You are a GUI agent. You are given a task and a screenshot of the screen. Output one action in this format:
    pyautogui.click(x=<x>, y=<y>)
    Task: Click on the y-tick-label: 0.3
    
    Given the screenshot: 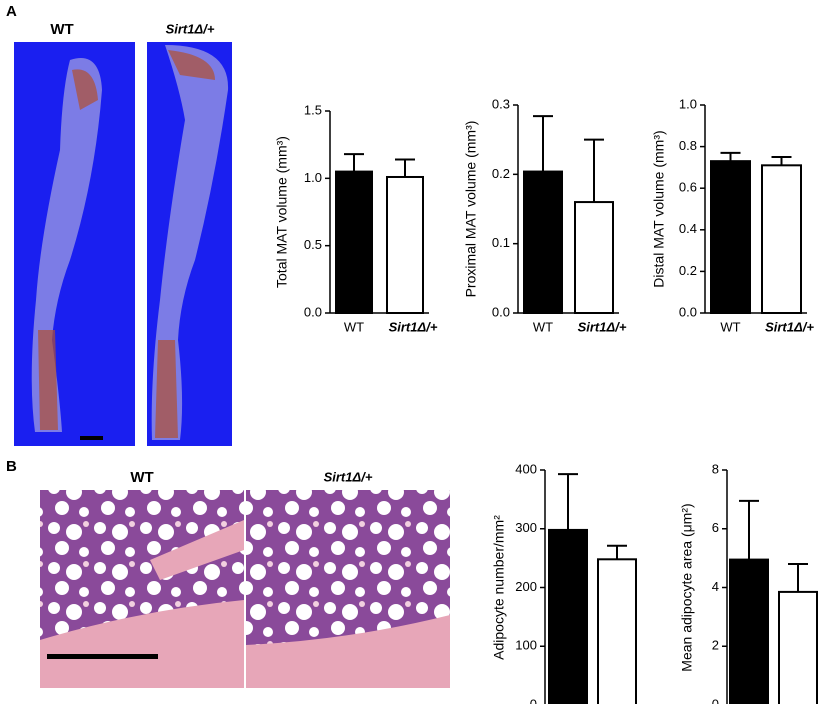 What is the action you would take?
    pyautogui.click(x=501, y=103)
    